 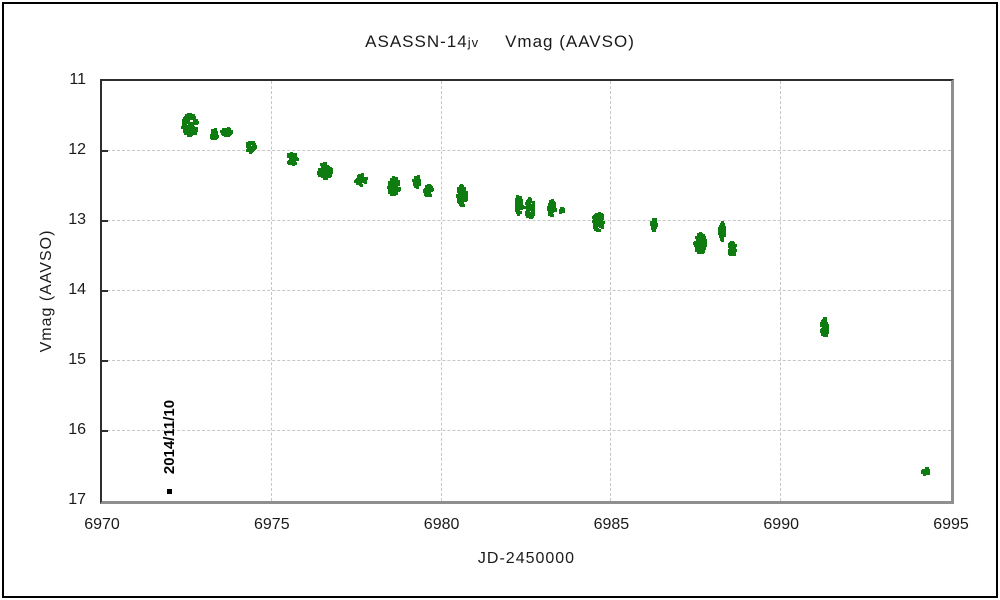 What do you see at coordinates (77, 149) in the screenshot?
I see `y-tick-label: 12` at bounding box center [77, 149].